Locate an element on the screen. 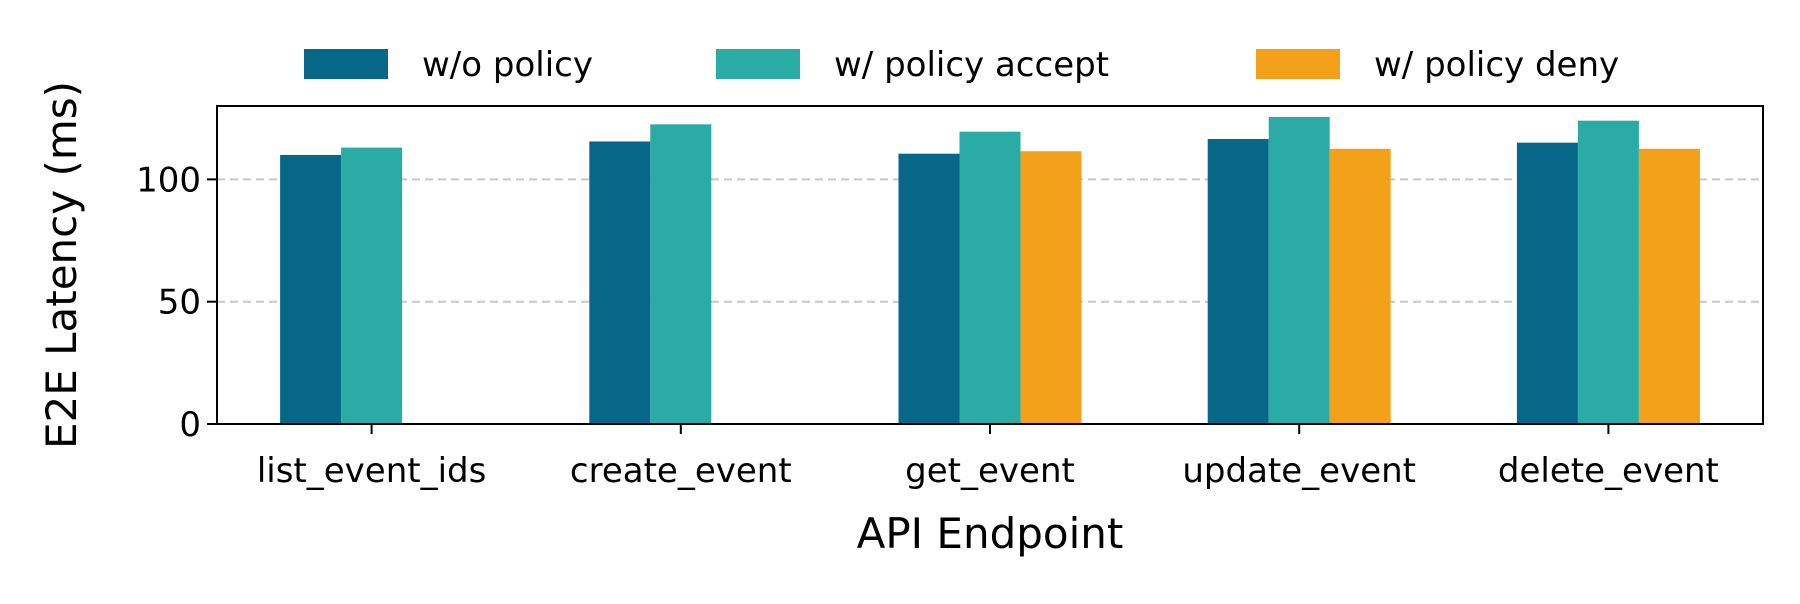  y-tick-label: 0 is located at coordinates (190, 425).